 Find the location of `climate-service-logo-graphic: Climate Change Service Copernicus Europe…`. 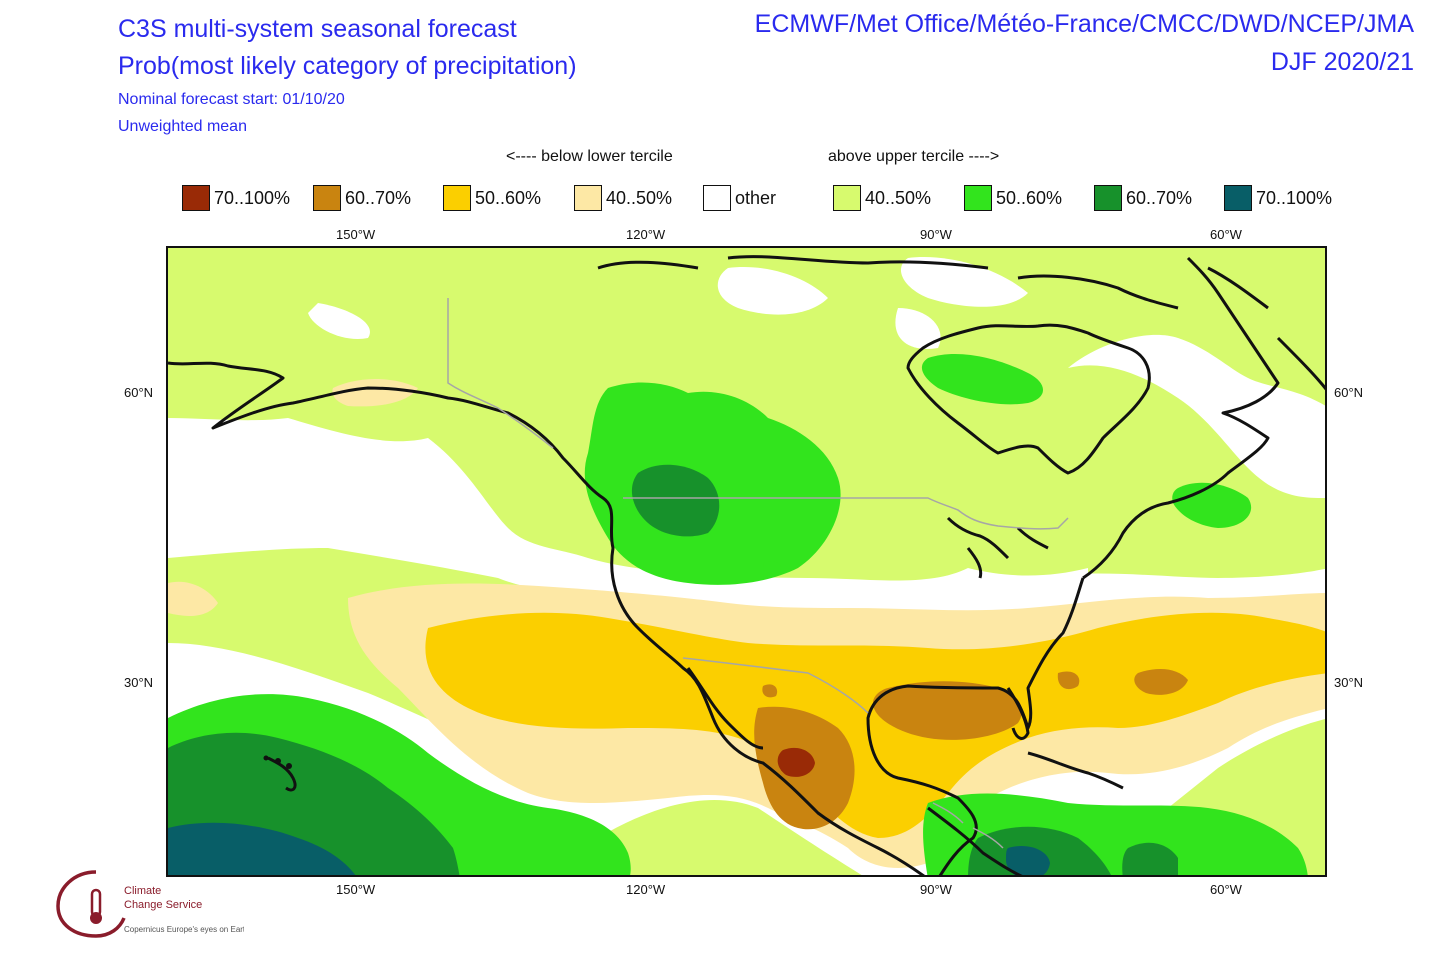

climate-service-logo-graphic: Climate Change Service Copernicus Europe… is located at coordinates (153, 904).